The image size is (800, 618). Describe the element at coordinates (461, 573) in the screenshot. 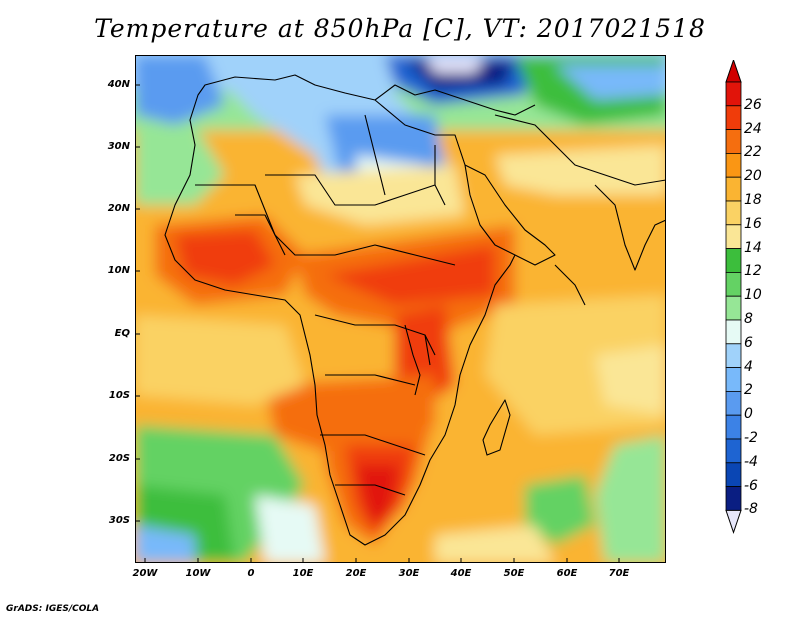

I see `lon-tick-label: 40E` at that location.